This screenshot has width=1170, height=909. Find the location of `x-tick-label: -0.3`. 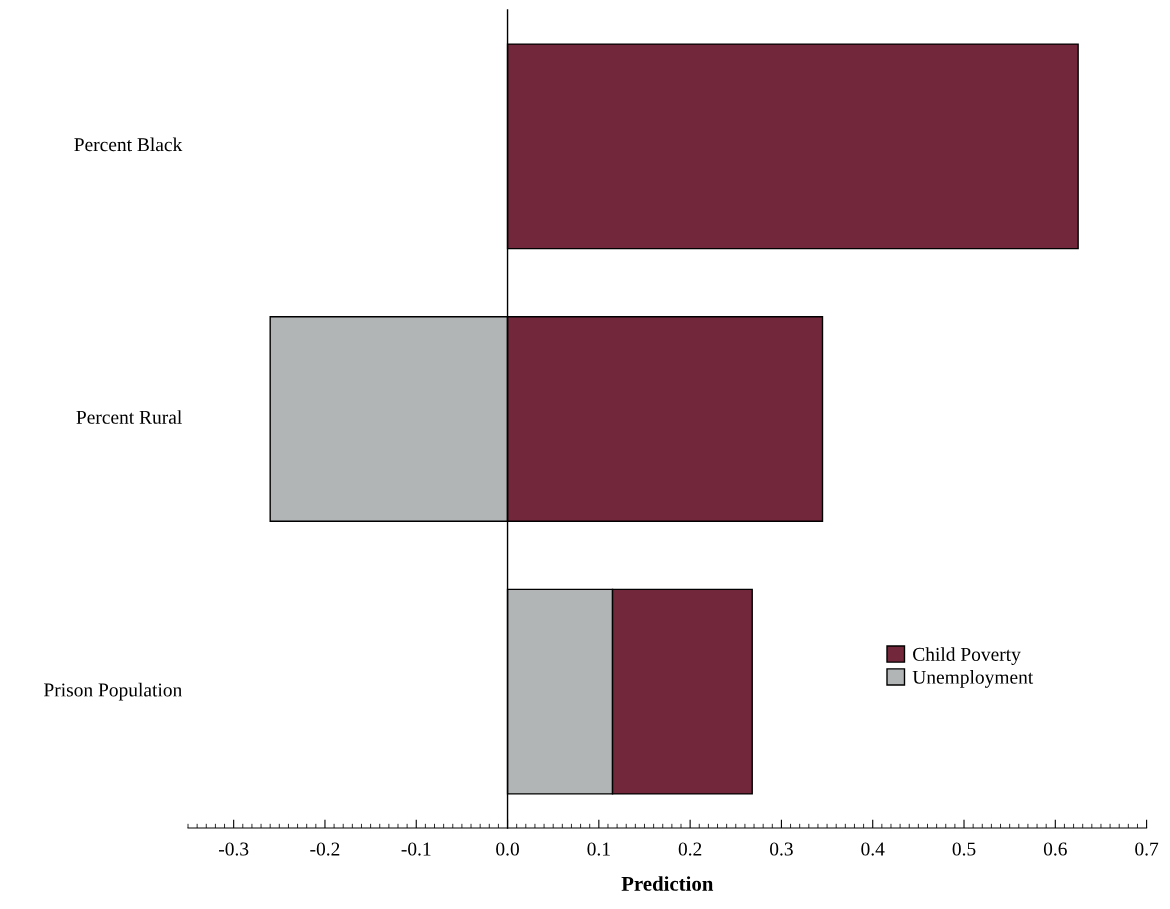

x-tick-label: -0.3 is located at coordinates (234, 849).